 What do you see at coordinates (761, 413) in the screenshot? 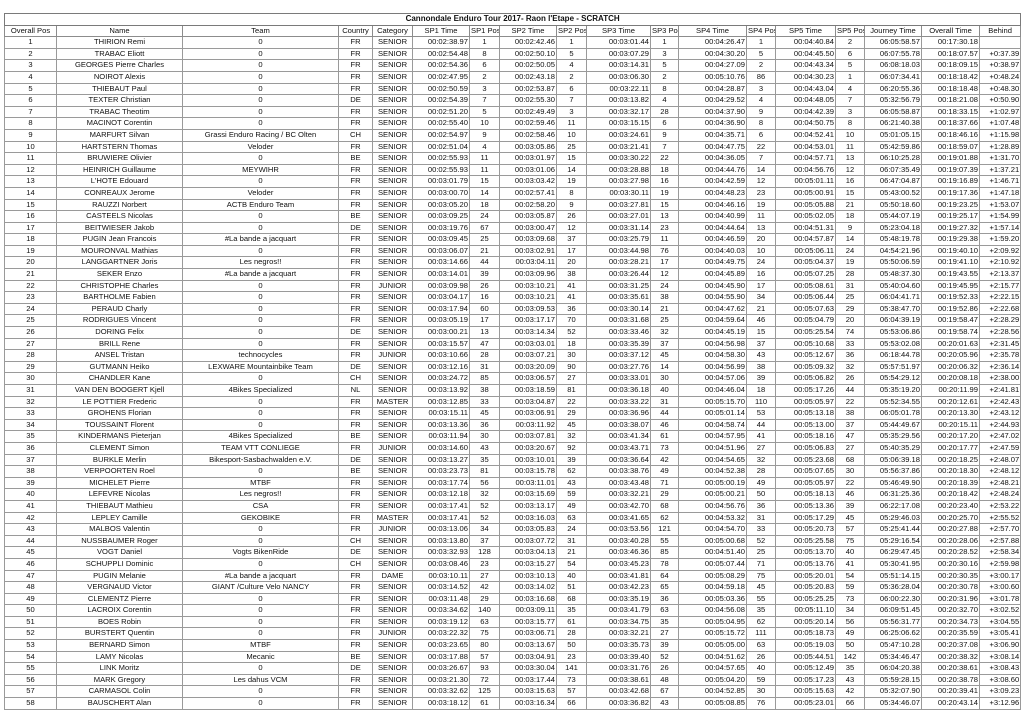
I see `cell-sp4-pos: 53` at bounding box center [761, 413].